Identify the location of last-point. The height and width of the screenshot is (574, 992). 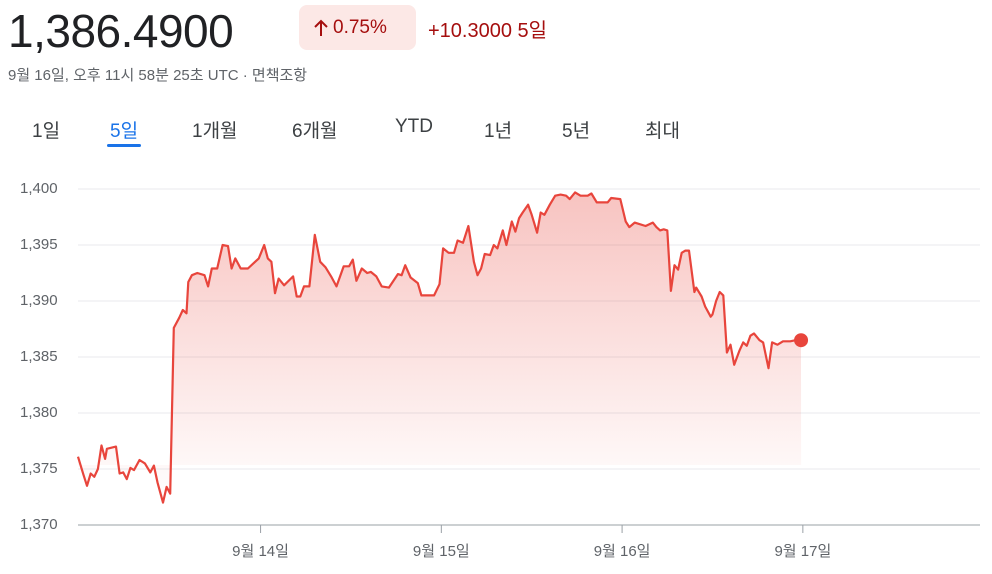
(801, 340).